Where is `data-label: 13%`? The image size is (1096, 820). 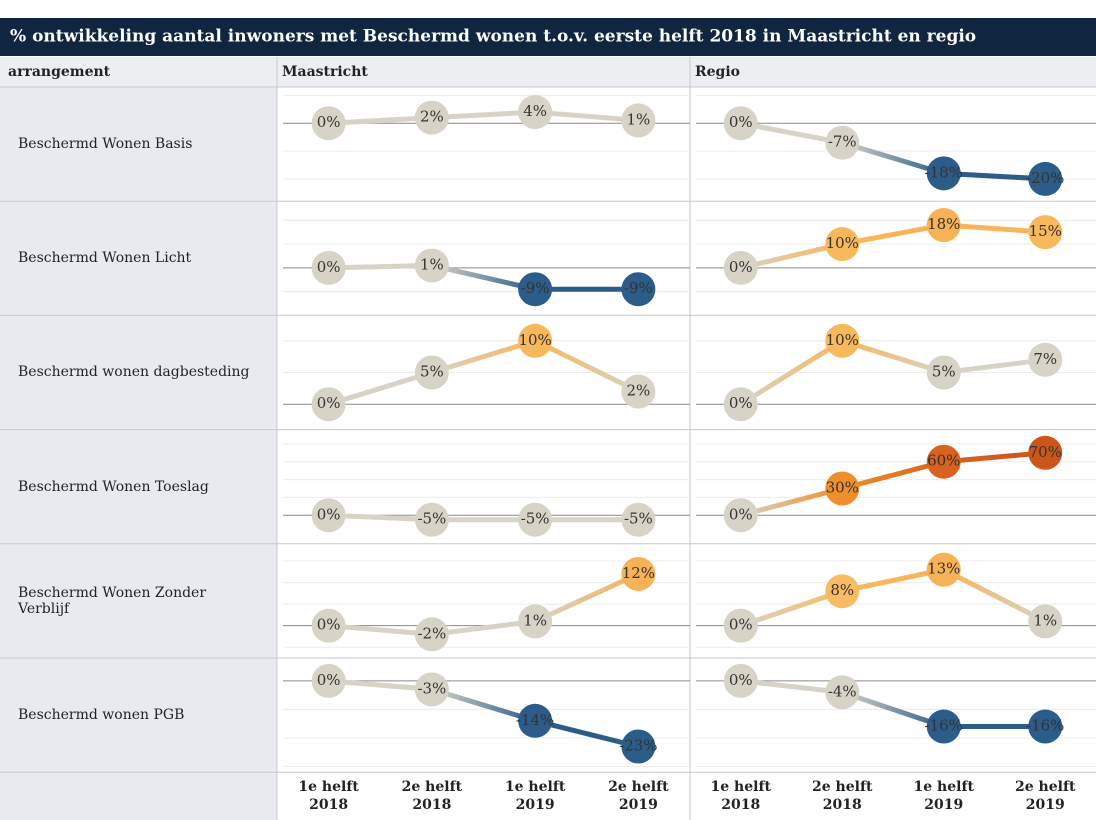 data-label: 13% is located at coordinates (943, 569).